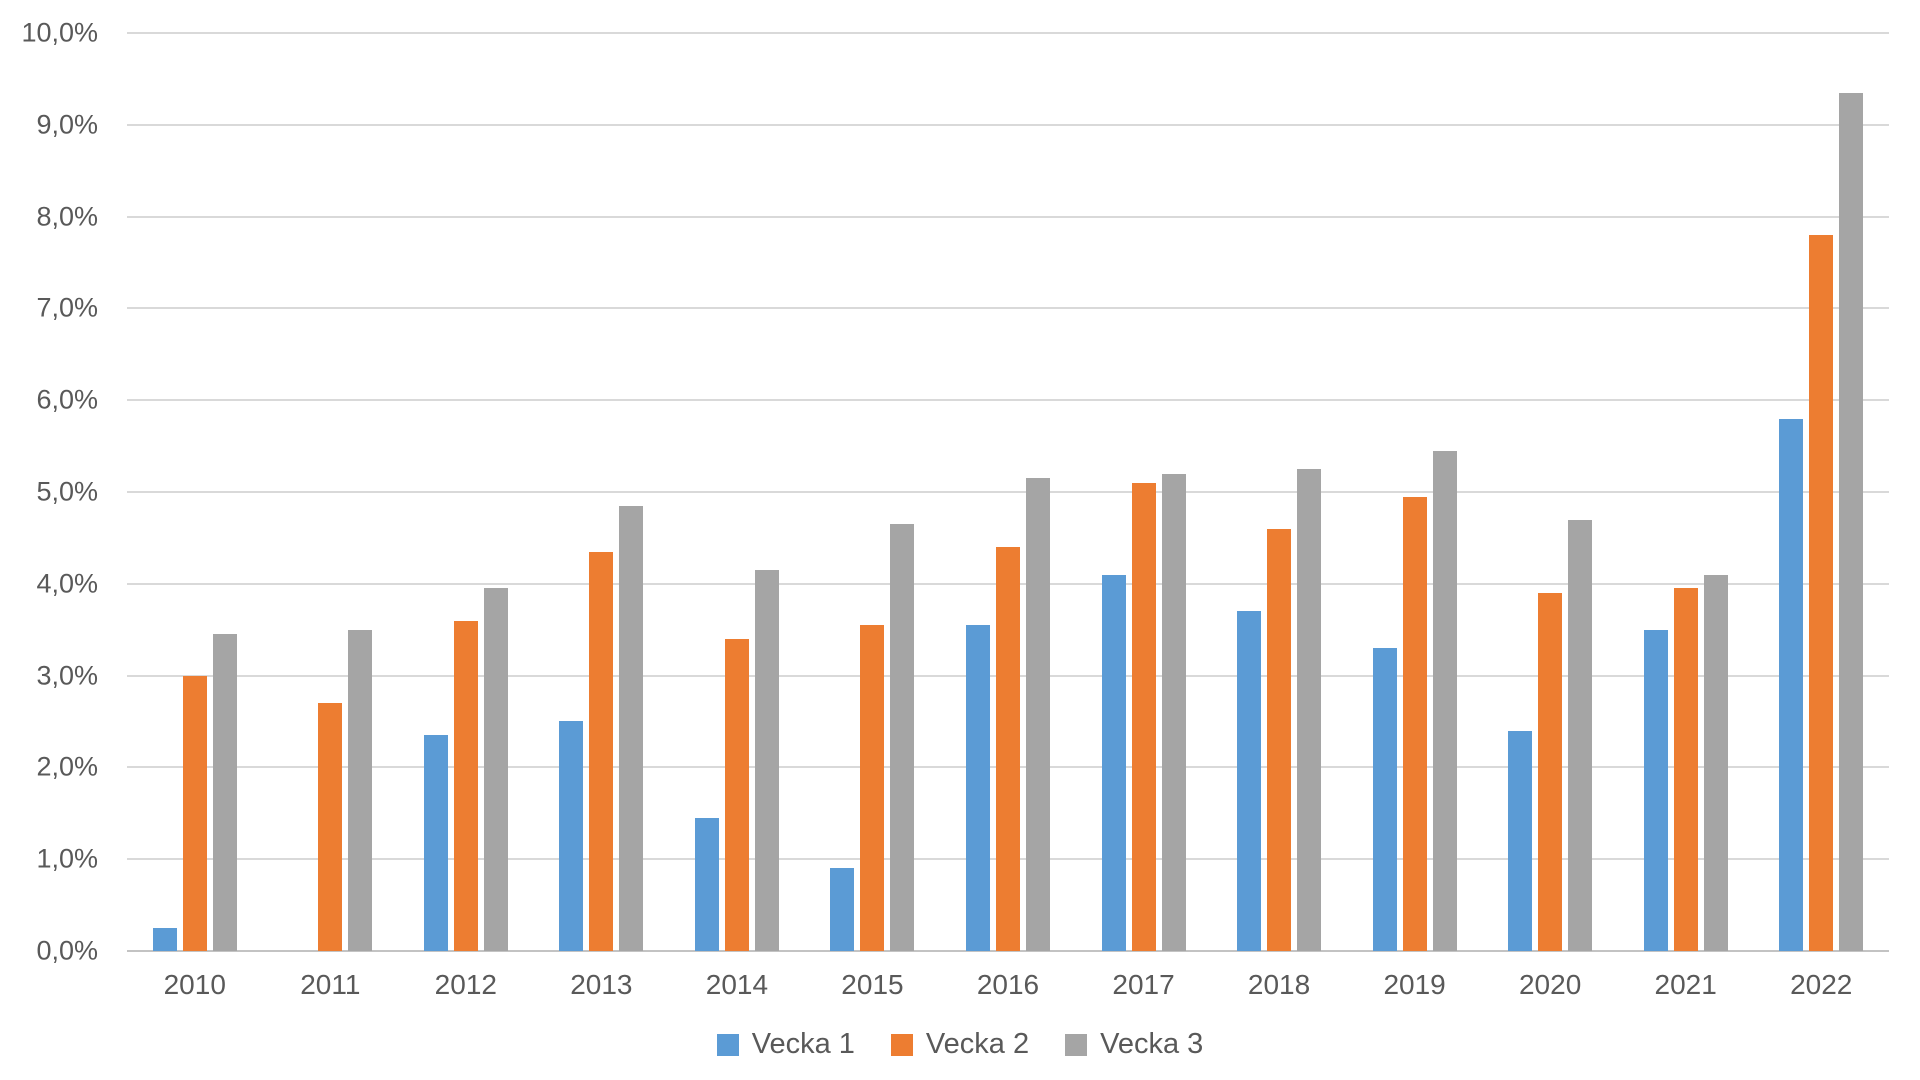 The image size is (1920, 1080). Describe the element at coordinates (1038, 714) in the screenshot. I see `bar-vecka-3-2016` at that location.